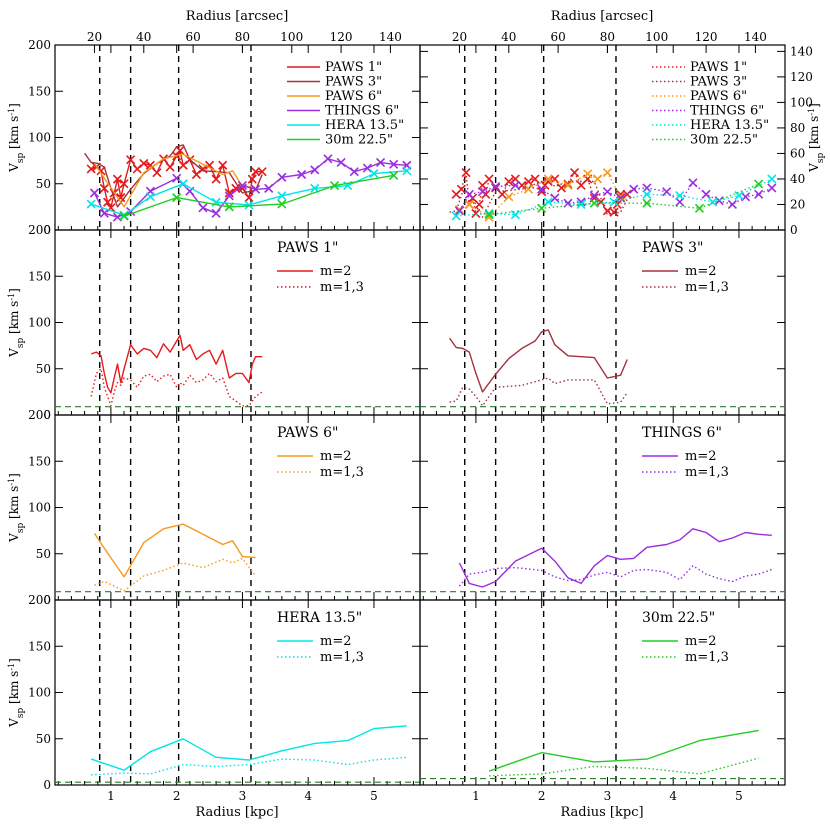  I want to click on x2-tick-label: 40, so click(143, 37).